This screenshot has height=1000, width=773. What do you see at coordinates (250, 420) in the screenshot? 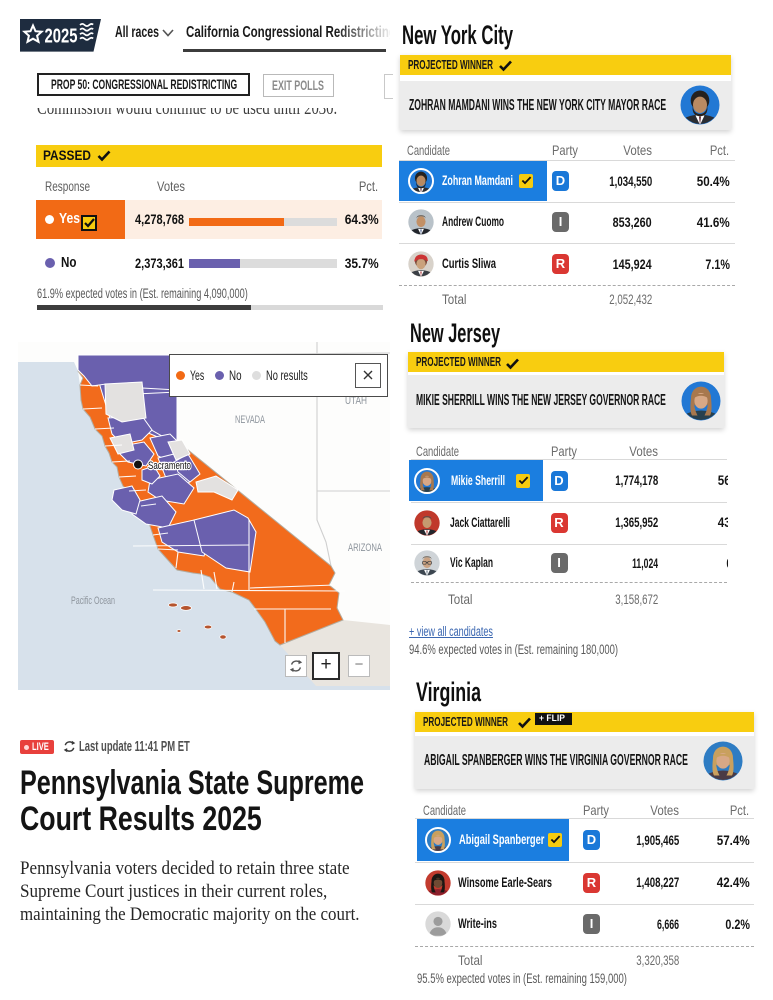
I see `svg-text: NEVADA` at bounding box center [250, 420].